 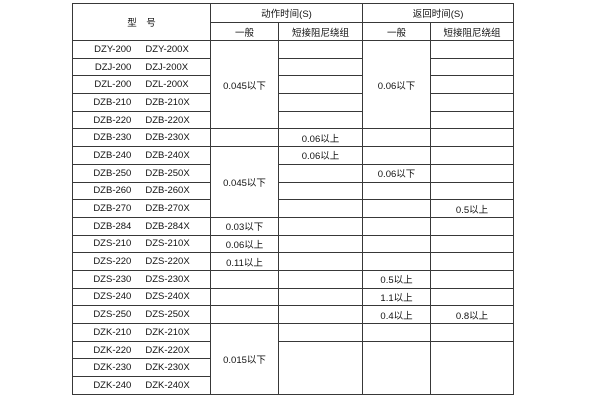 I want to click on header-action-damper: 短接阻尼绕组, so click(x=320, y=31).